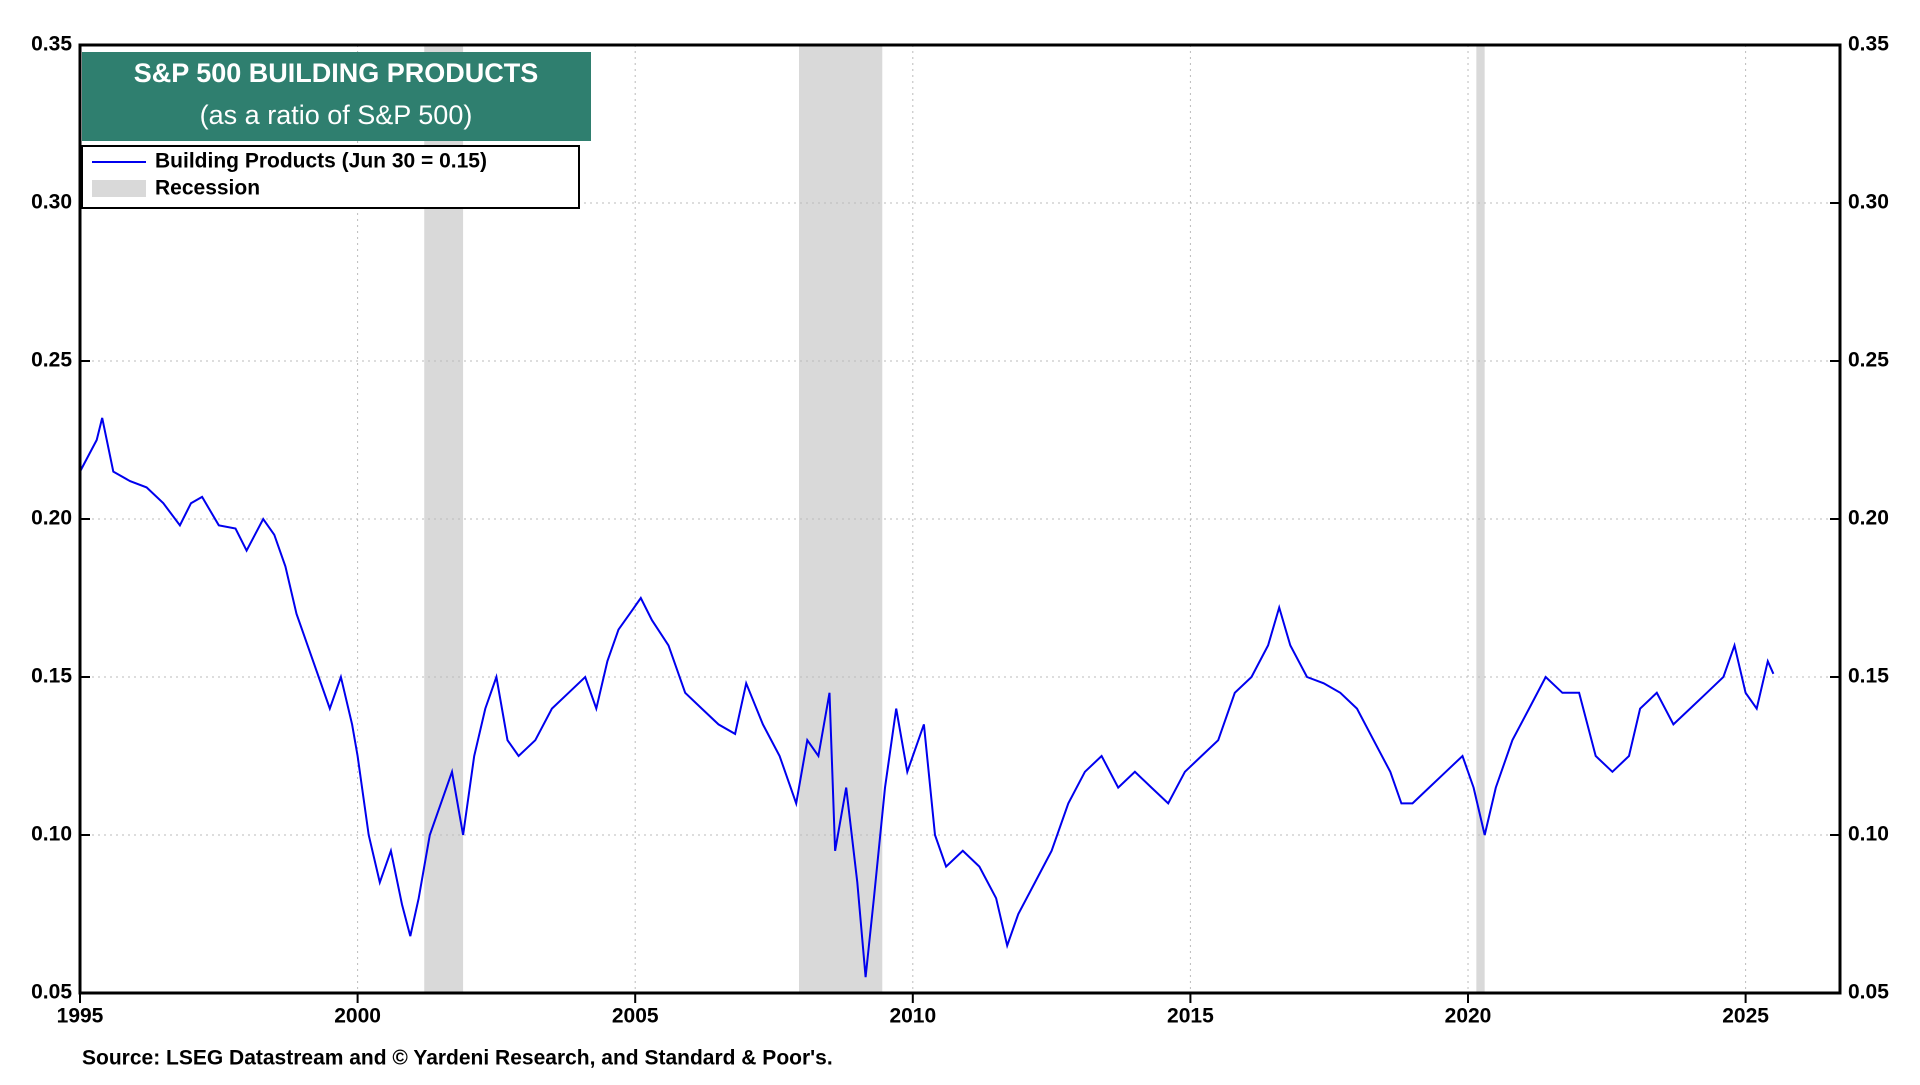  What do you see at coordinates (51, 360) in the screenshot?
I see `y-tick-label: 0.25` at bounding box center [51, 360].